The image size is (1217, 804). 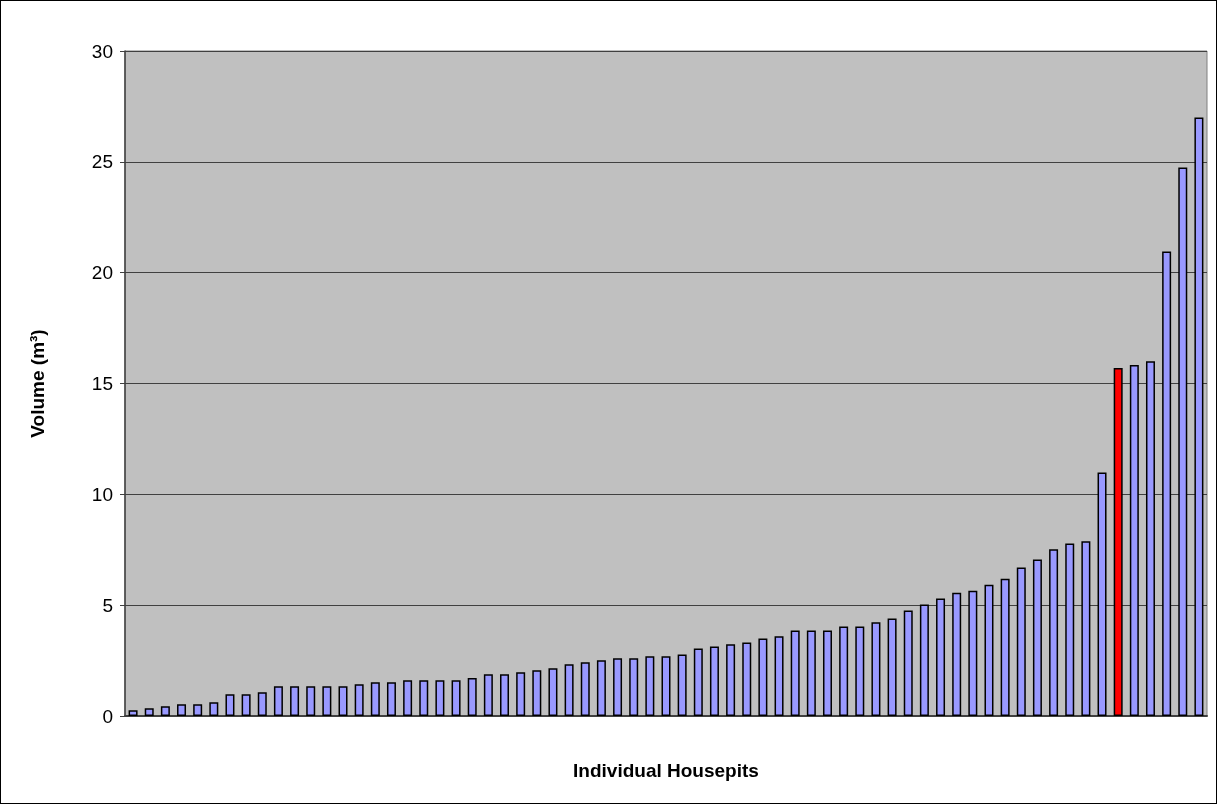 What do you see at coordinates (107, 716) in the screenshot?
I see `y-tick-label: 0` at bounding box center [107, 716].